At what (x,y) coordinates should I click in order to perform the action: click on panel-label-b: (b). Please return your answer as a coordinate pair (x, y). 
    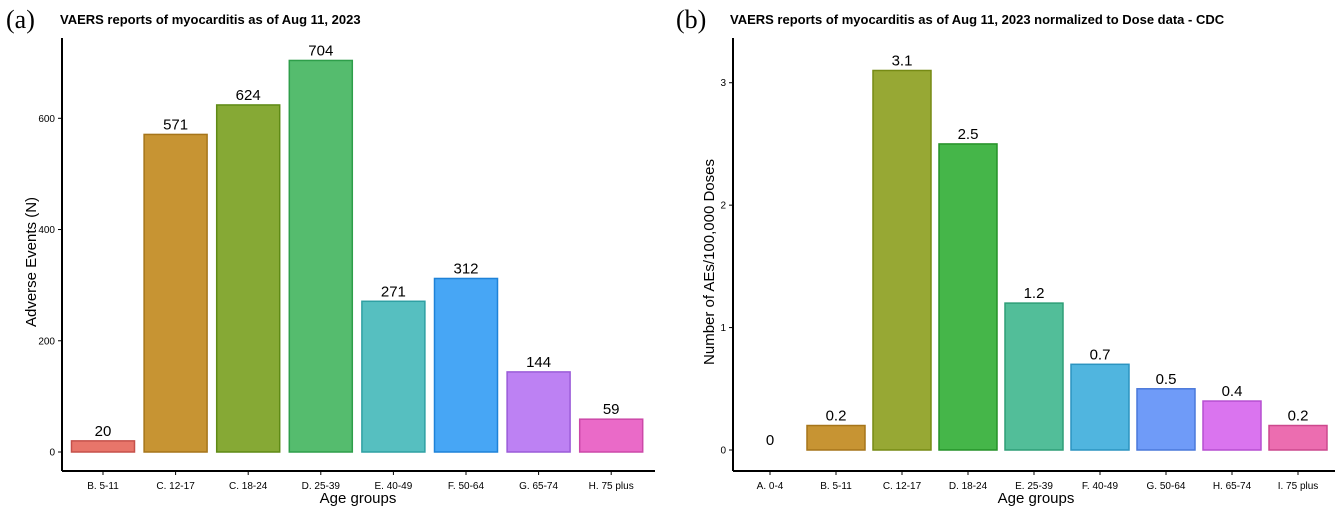
    Looking at the image, I should click on (691, 19).